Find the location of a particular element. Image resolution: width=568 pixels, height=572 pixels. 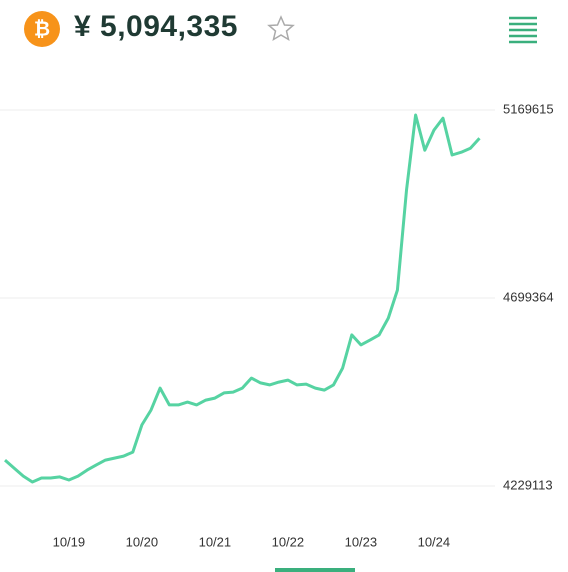

header-icons: ₿ is located at coordinates (280, 29).